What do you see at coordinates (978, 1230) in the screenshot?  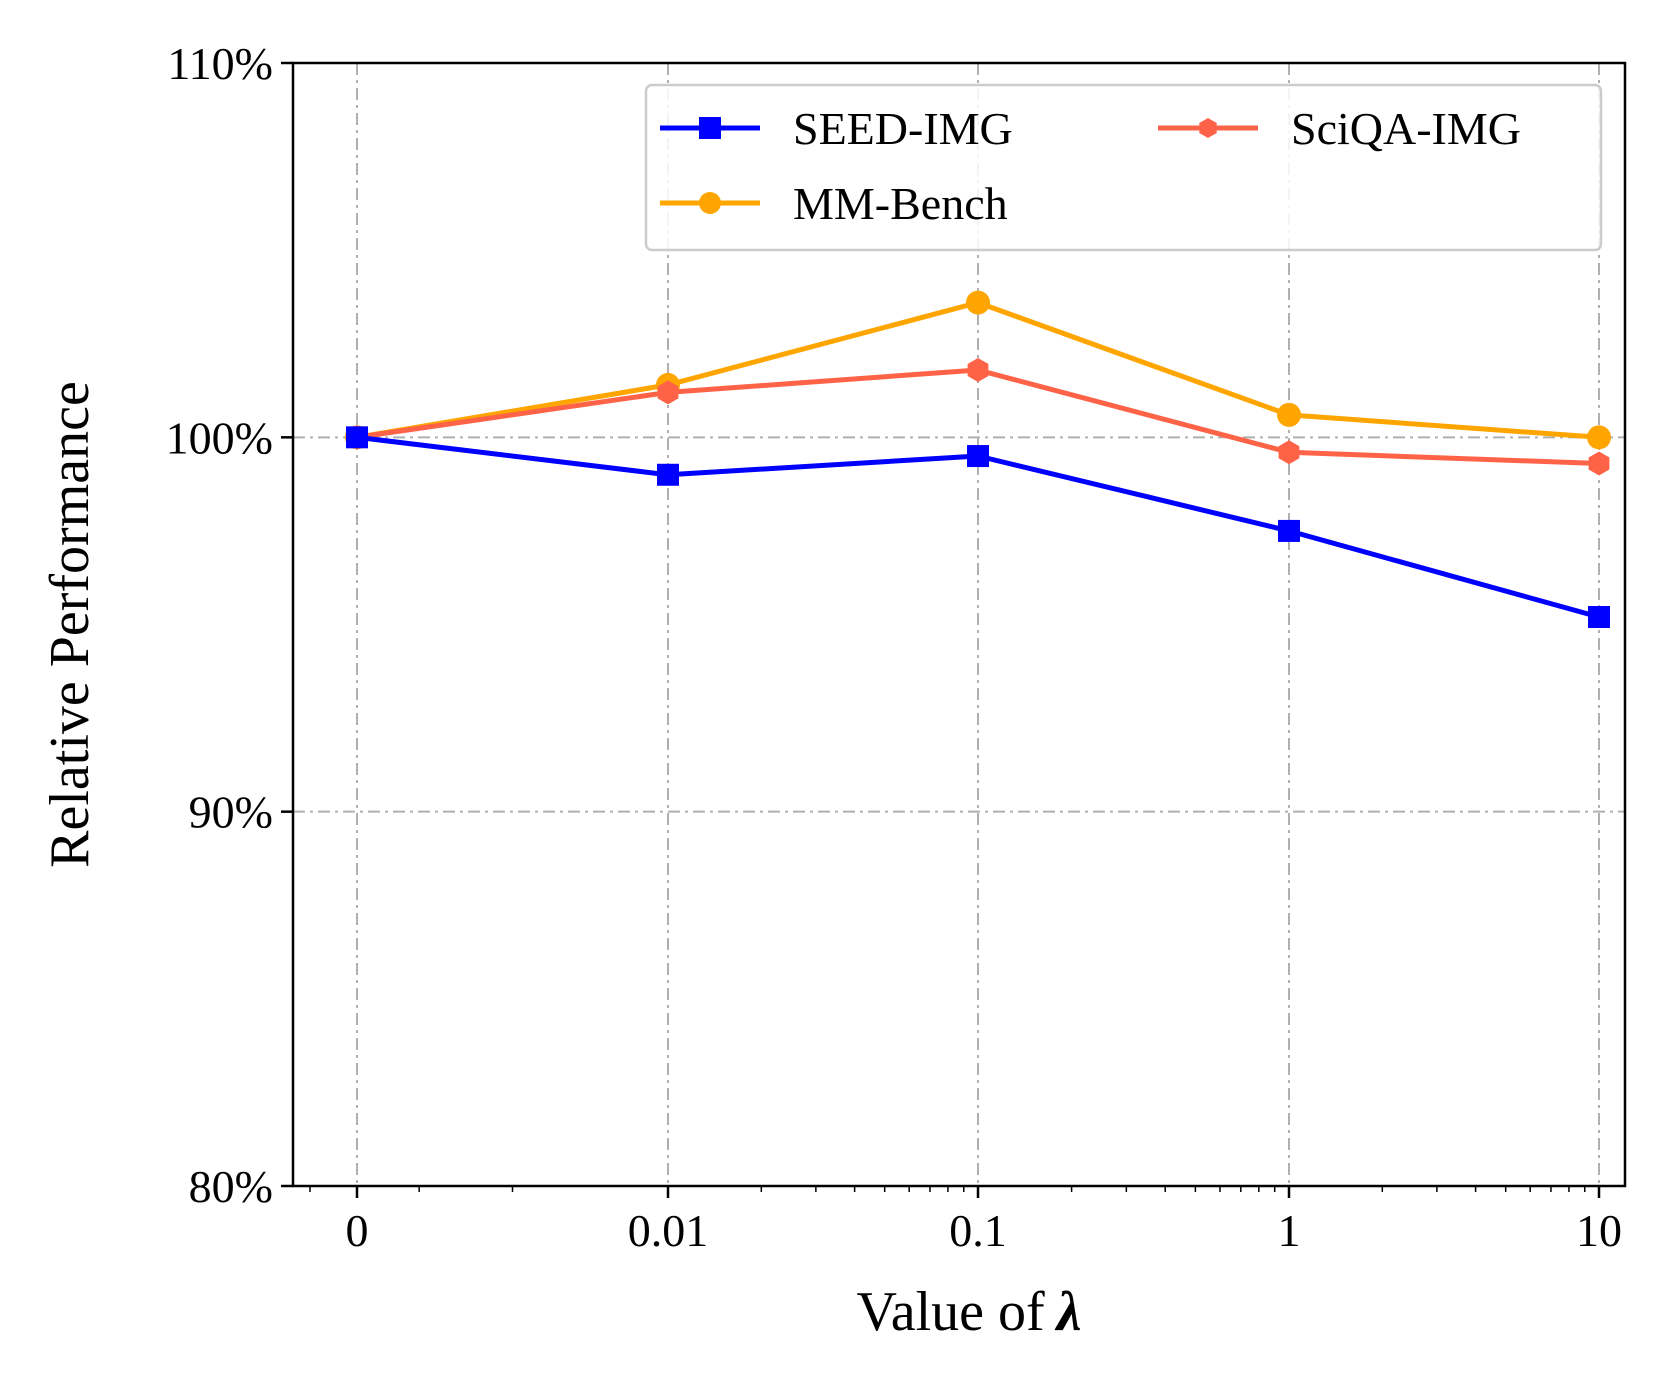 I see `x-tick-label: 0.1` at bounding box center [978, 1230].